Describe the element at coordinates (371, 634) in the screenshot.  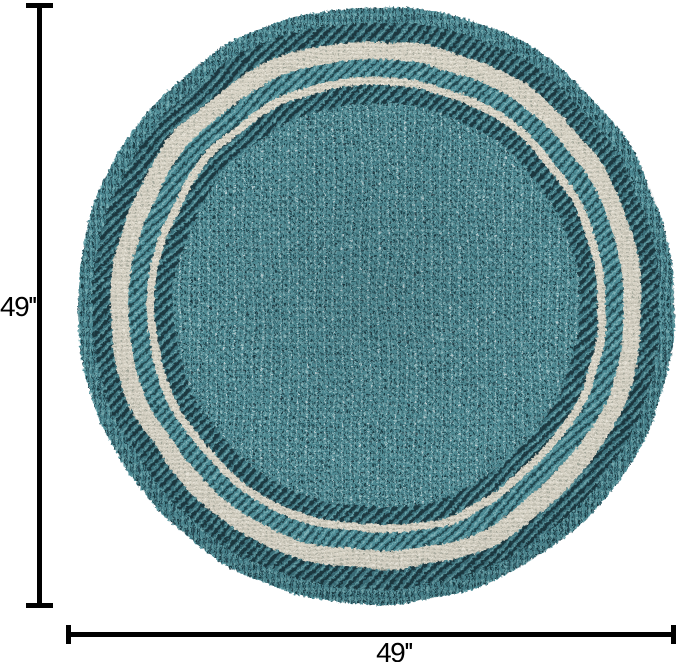
I see `width-dimension-line` at that location.